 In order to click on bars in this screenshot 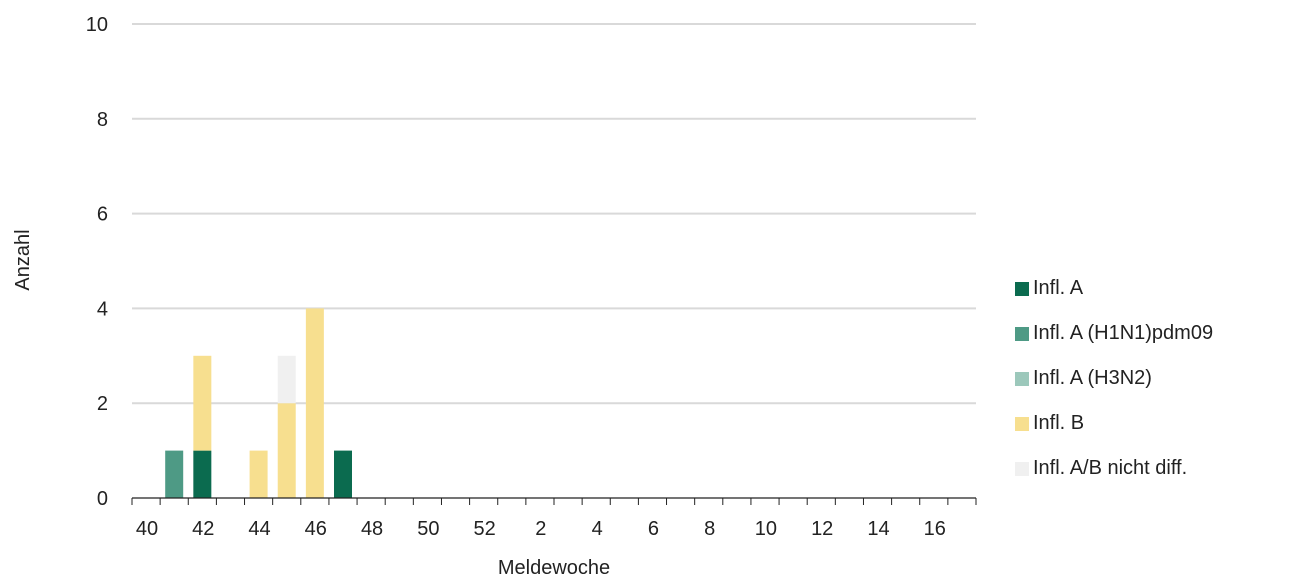, I will do `click(258, 403)`.